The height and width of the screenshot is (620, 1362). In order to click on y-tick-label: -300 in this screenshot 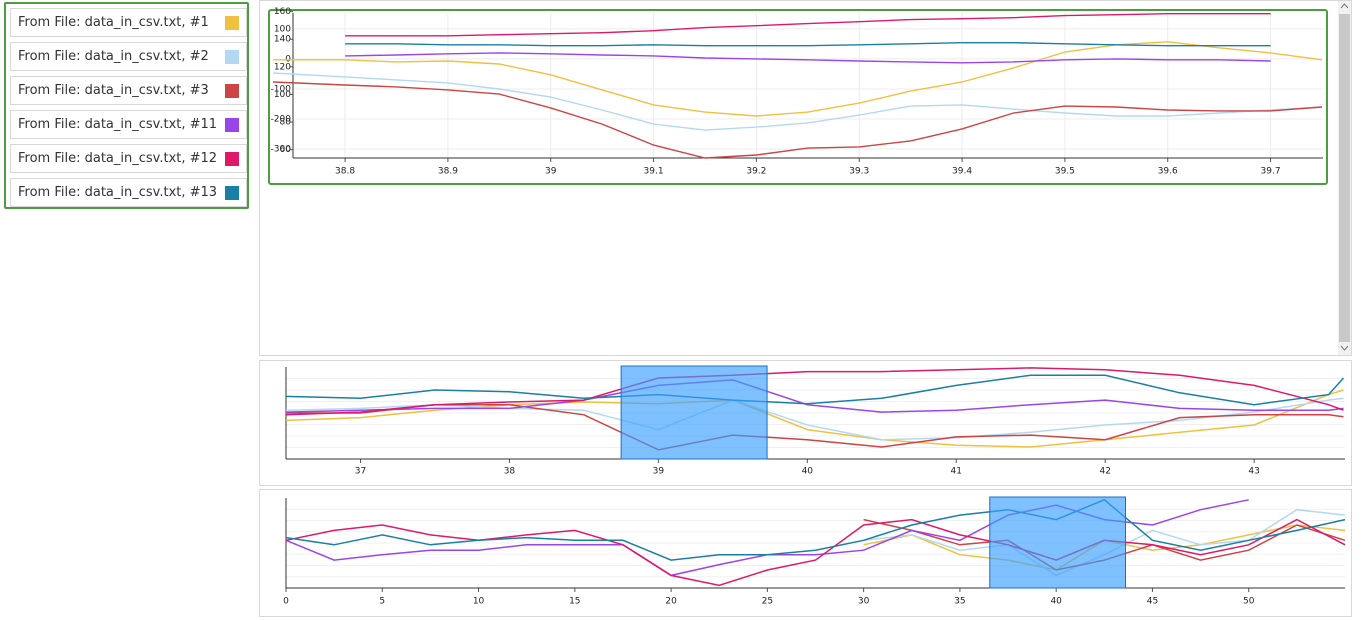, I will do `click(281, 149)`.